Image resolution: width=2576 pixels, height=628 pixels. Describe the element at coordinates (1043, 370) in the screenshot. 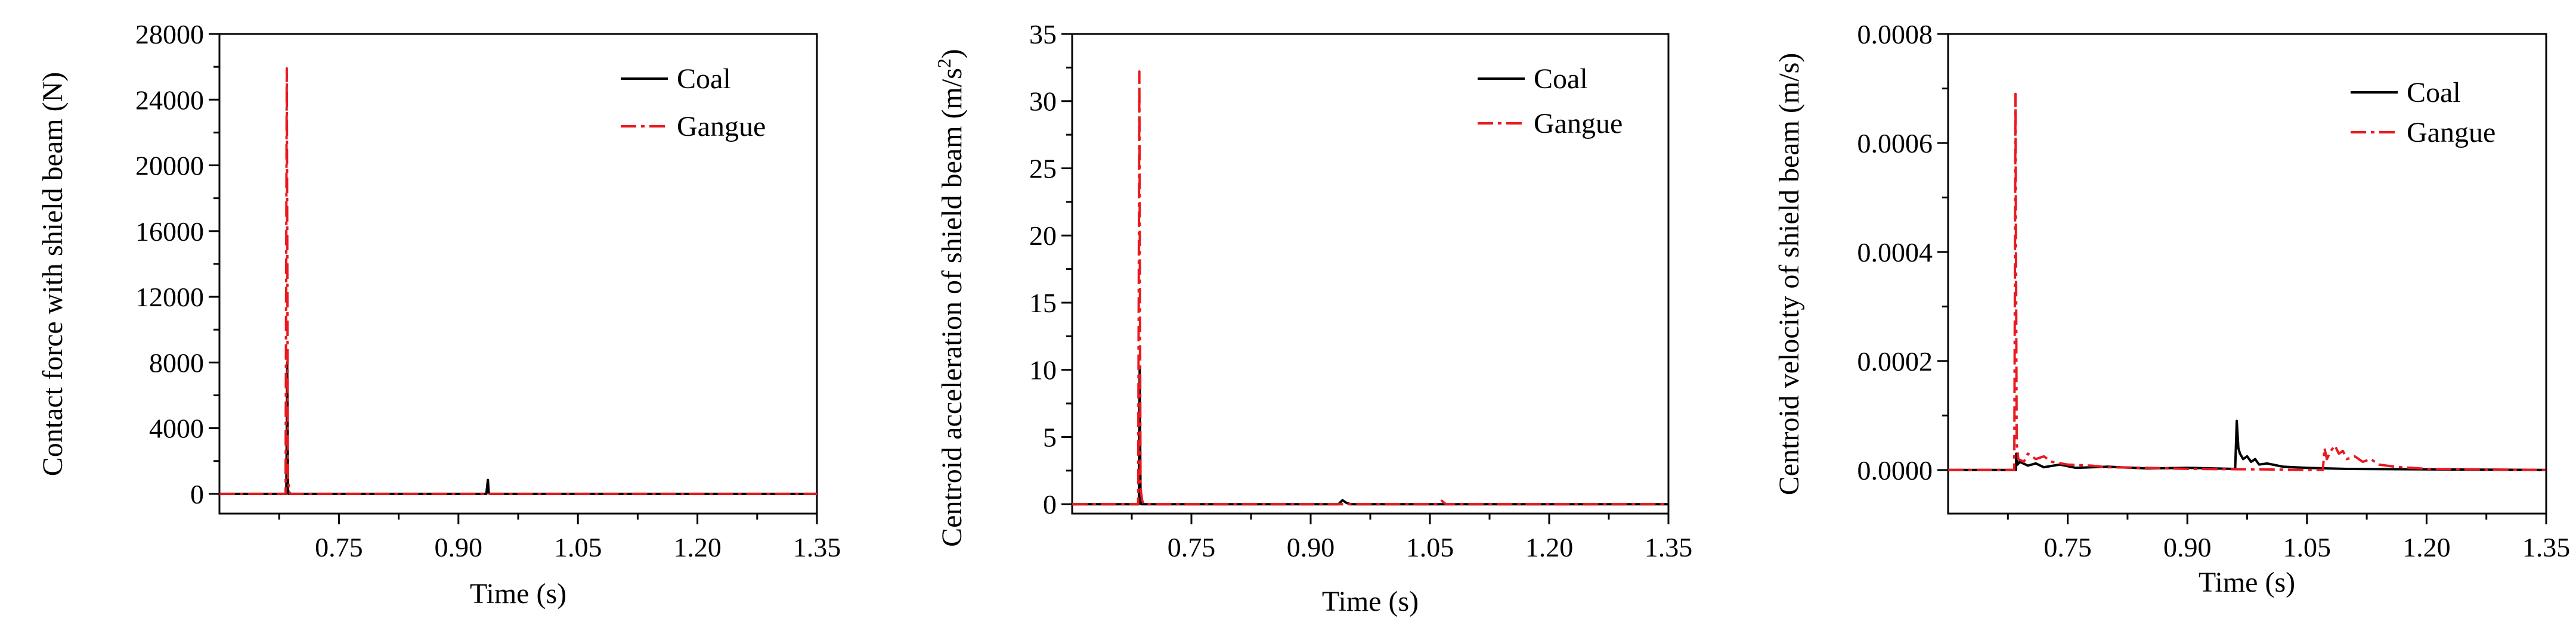

I see `y-tick-label: 10` at that location.